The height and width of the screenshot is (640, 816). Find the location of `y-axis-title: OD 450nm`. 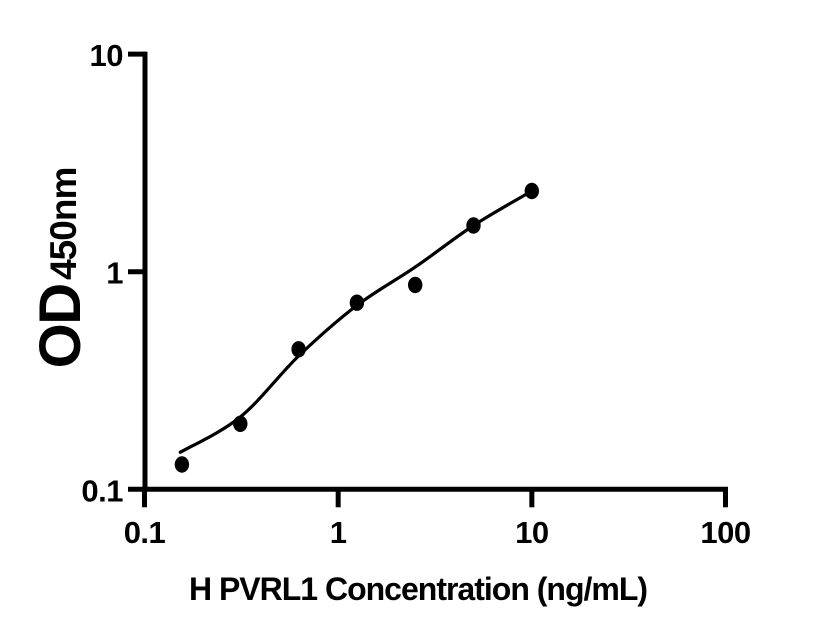

y-axis-title: OD 450nm is located at coordinates (60, 268).